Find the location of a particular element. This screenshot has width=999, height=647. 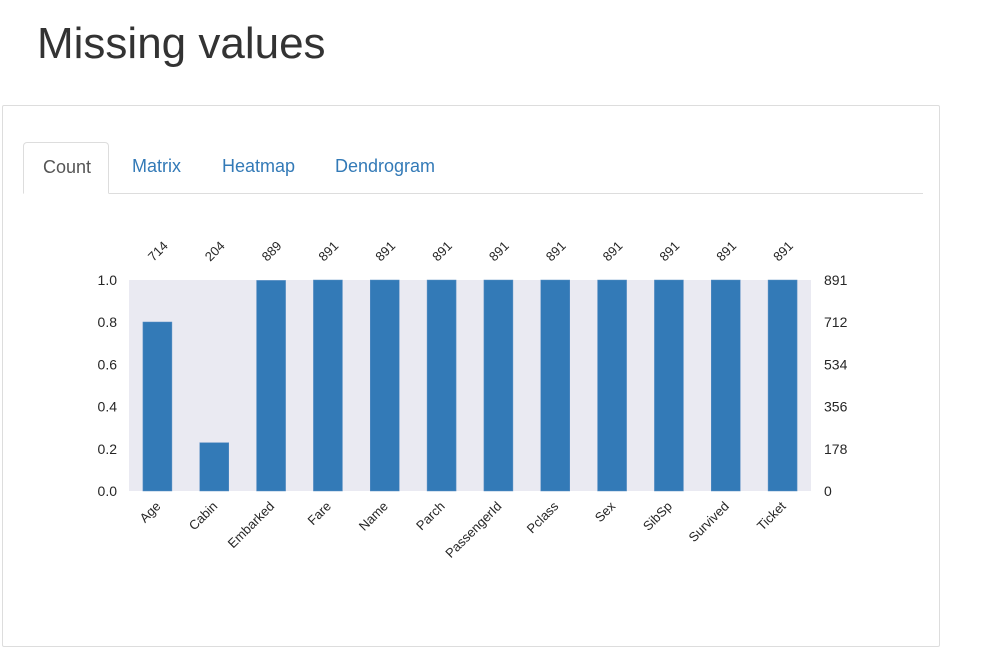

x-tick-label: Sex is located at coordinates (605, 511).